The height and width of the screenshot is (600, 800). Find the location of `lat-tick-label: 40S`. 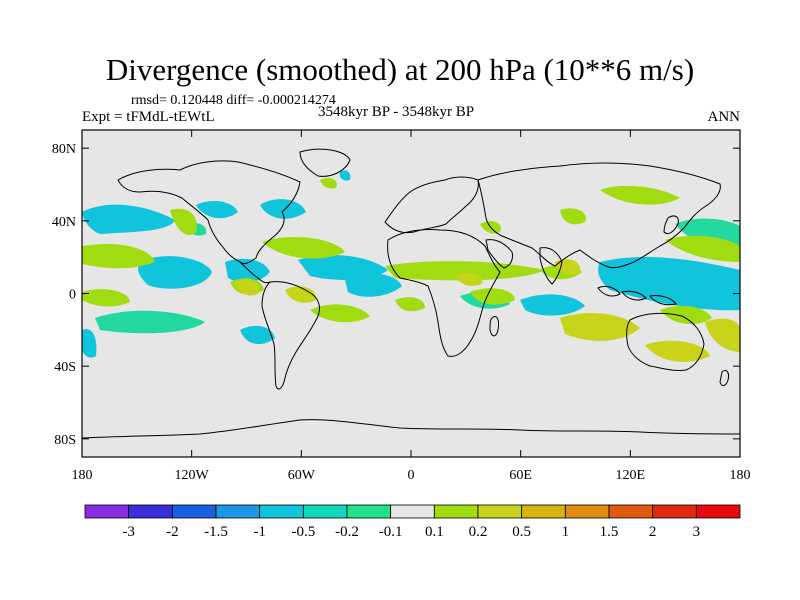

lat-tick-label: 40S is located at coordinates (65, 367).